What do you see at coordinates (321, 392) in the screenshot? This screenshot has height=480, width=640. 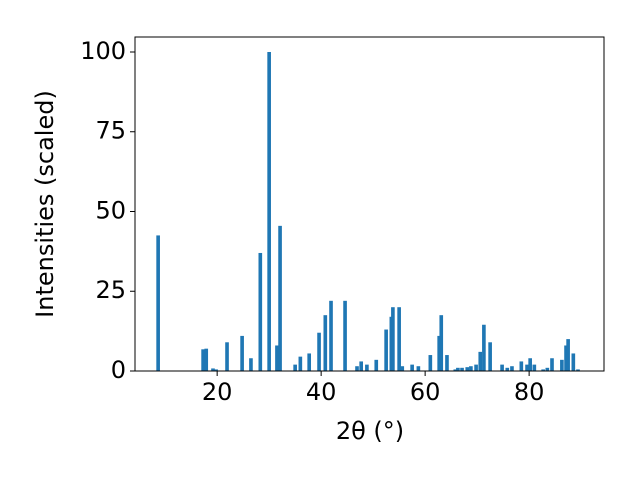 I see `x-tick-label: 40` at bounding box center [321, 392].